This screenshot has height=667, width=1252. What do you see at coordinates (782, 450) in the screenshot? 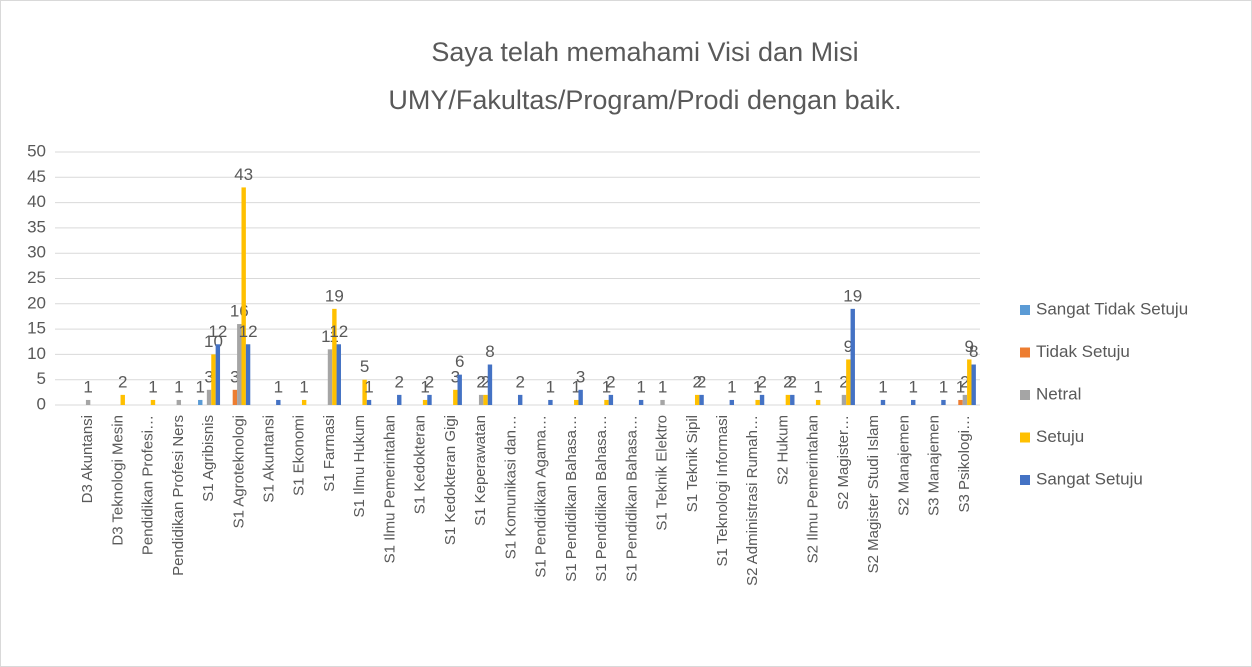
I see `x-tick-label: S2 Hukum` at bounding box center [782, 450].